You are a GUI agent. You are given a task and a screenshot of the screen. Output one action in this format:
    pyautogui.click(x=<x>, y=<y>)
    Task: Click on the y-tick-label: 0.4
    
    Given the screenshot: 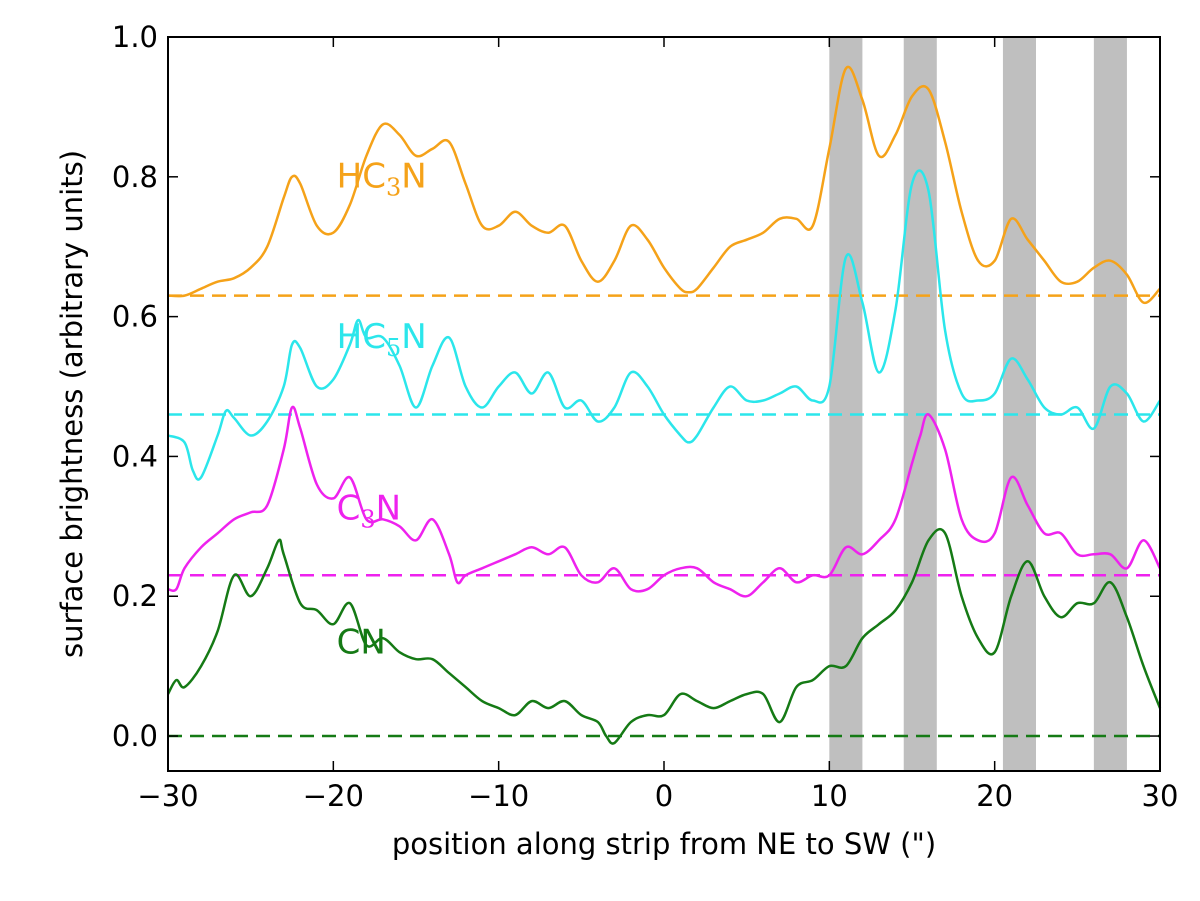 What is the action you would take?
    pyautogui.click(x=135, y=456)
    